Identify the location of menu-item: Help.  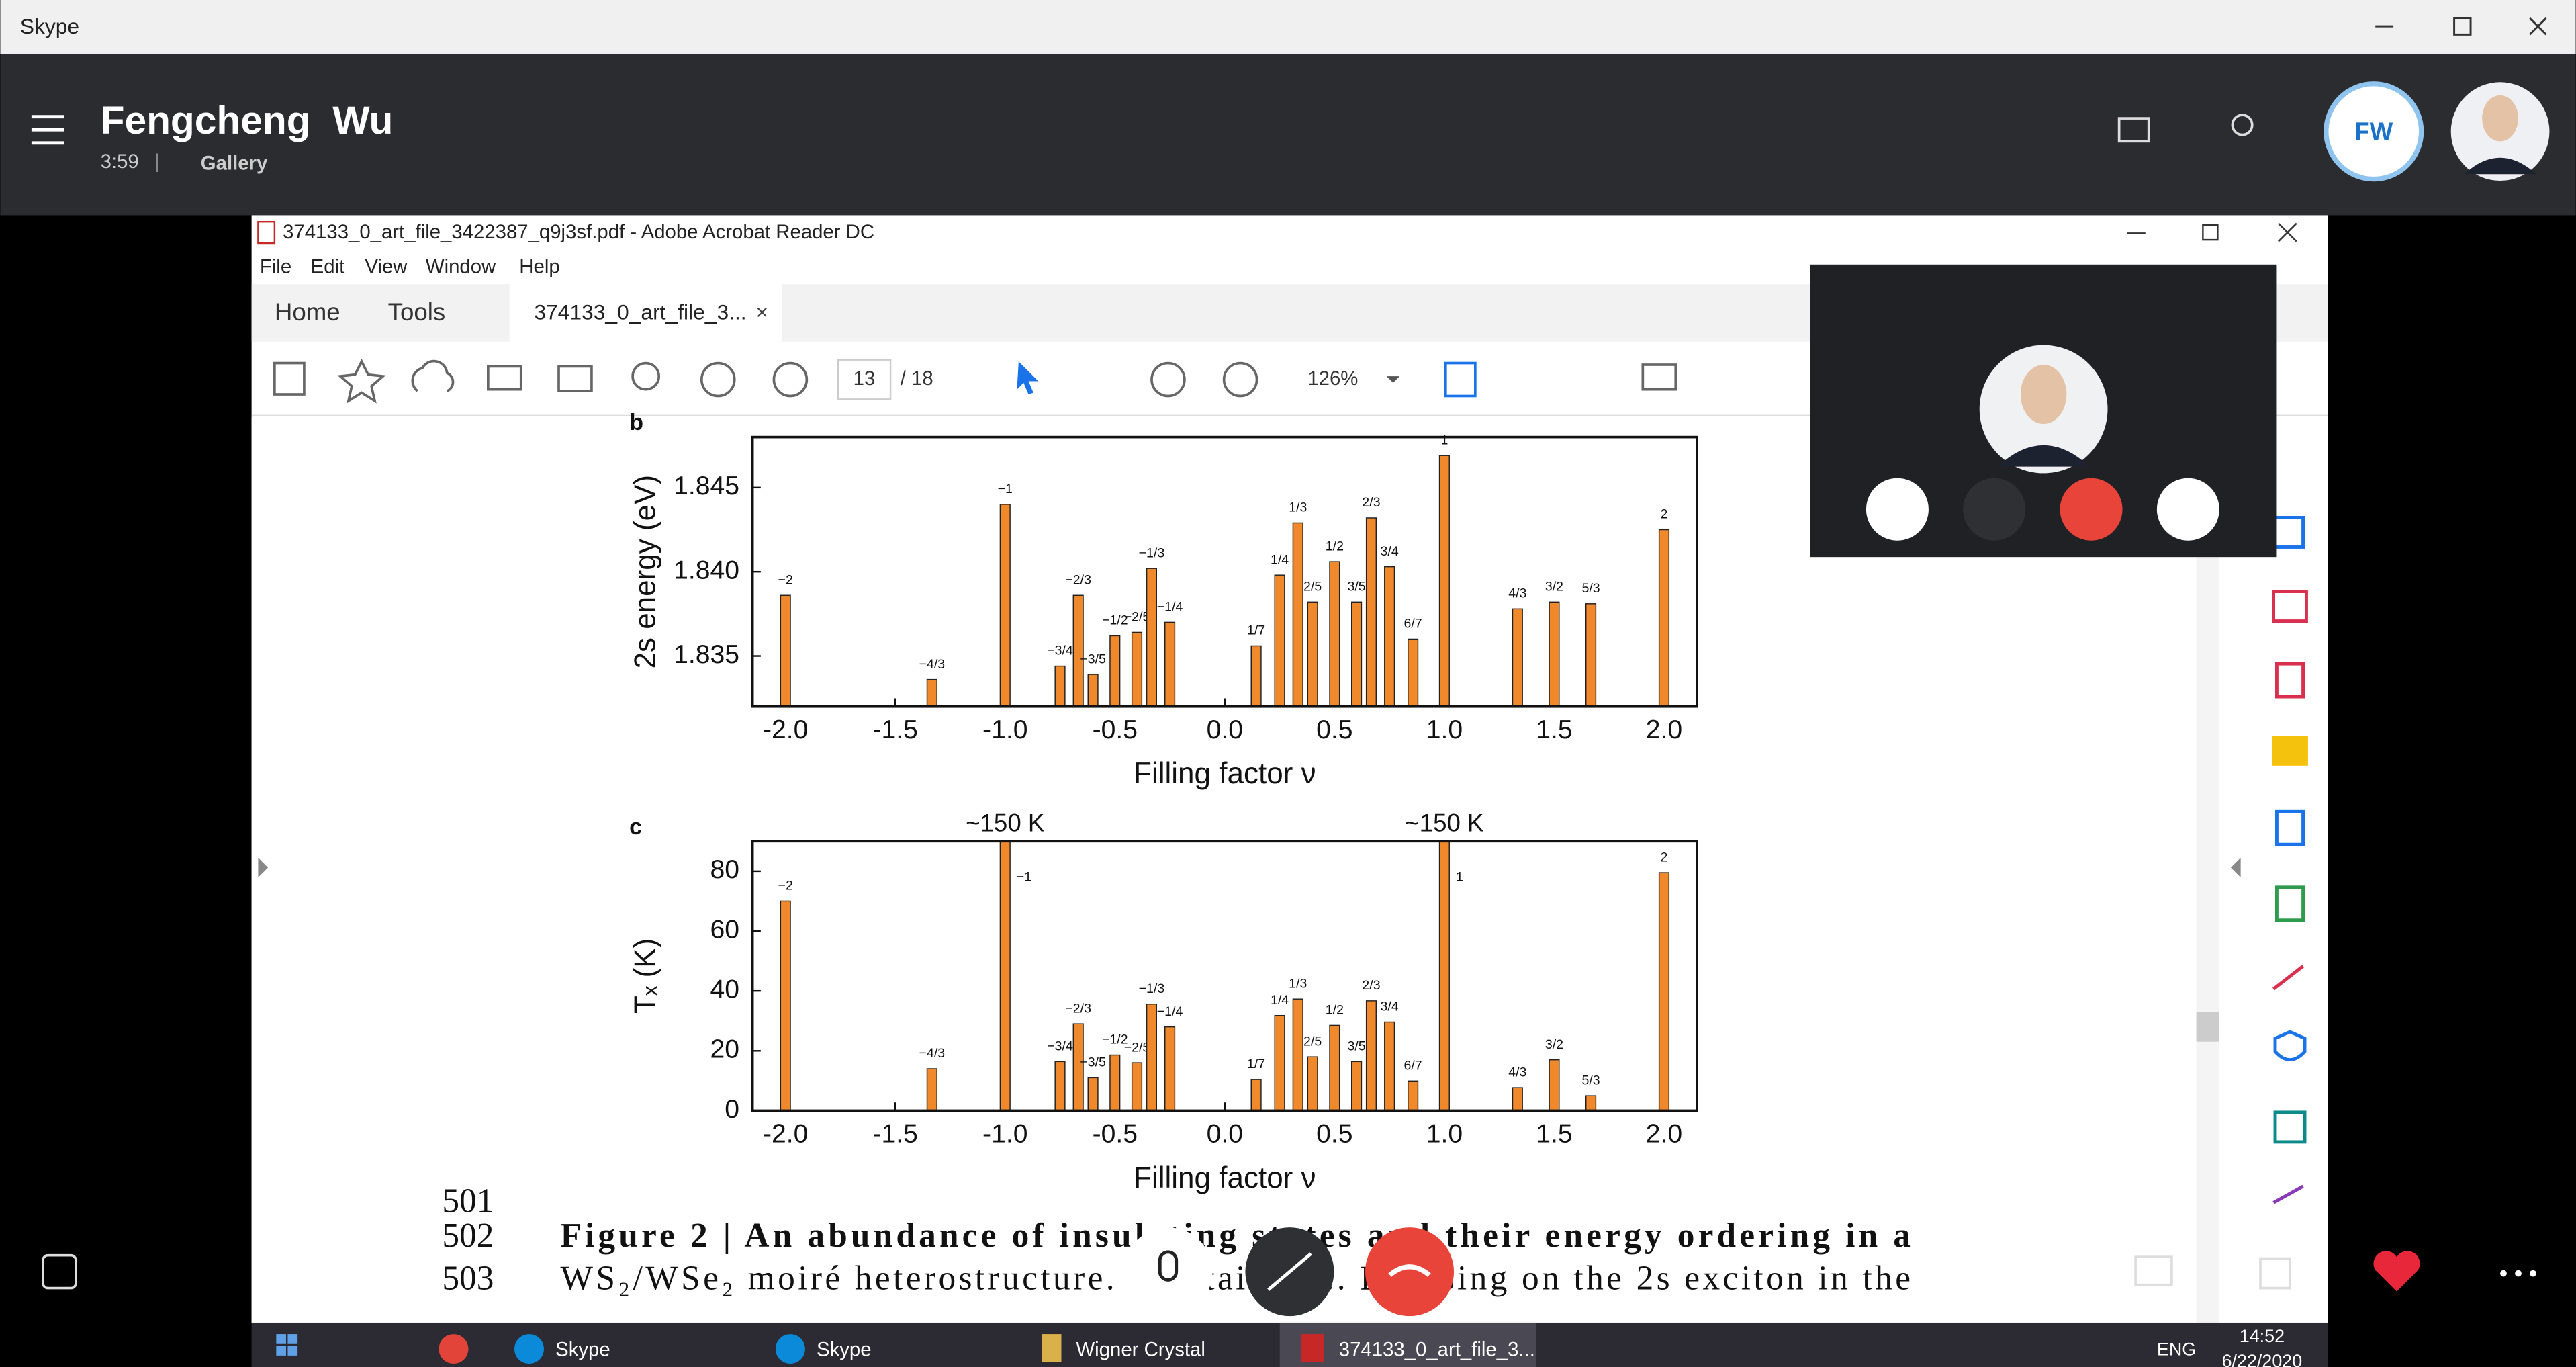
(539, 266).